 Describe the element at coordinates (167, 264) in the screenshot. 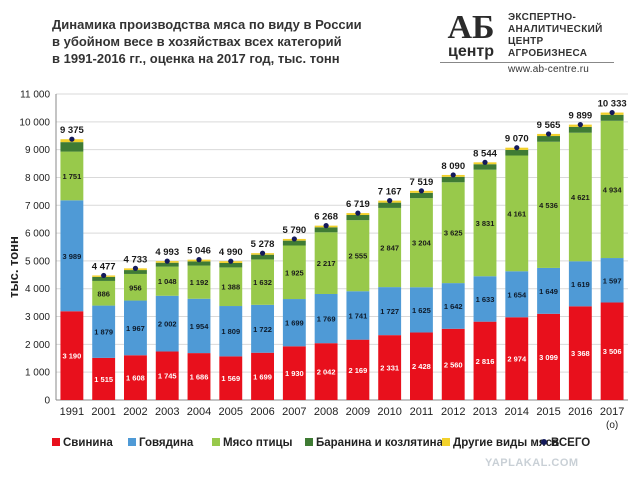

I see `bar-lamb-2003` at that location.